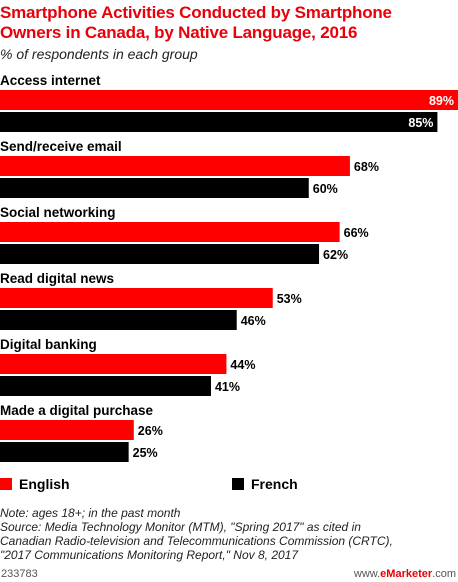  What do you see at coordinates (113, 364) in the screenshot?
I see `bar-english-digital-banking` at bounding box center [113, 364].